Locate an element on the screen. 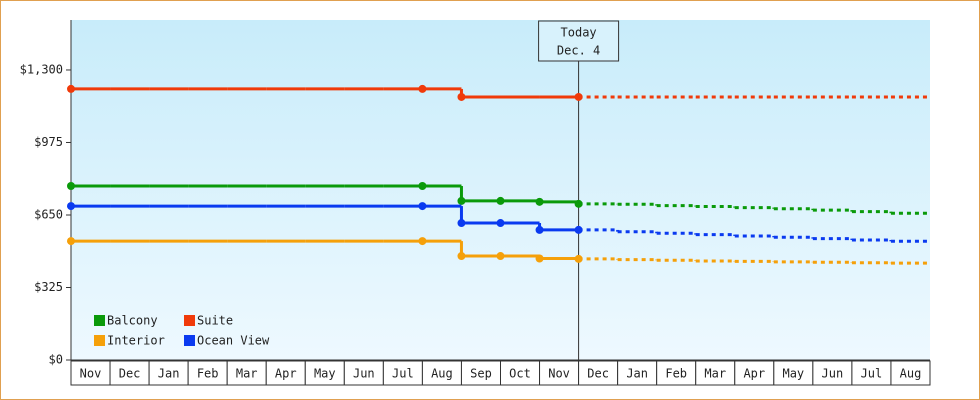  today-date: Dec. 4 is located at coordinates (578, 51).